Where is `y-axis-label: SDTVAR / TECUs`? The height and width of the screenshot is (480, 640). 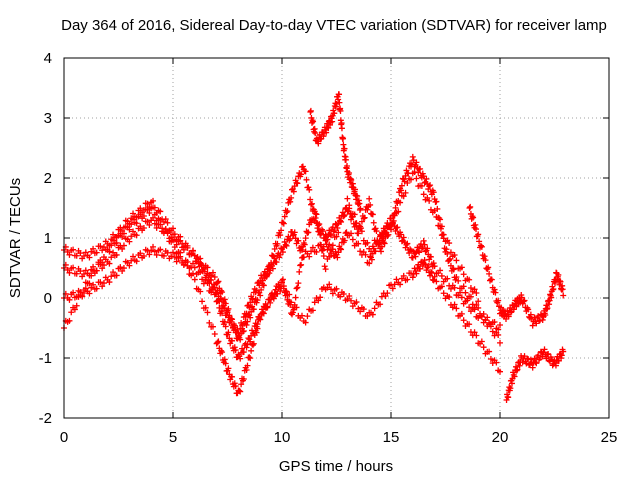 y-axis-label: SDTVAR / TECUs is located at coordinates (15, 238).